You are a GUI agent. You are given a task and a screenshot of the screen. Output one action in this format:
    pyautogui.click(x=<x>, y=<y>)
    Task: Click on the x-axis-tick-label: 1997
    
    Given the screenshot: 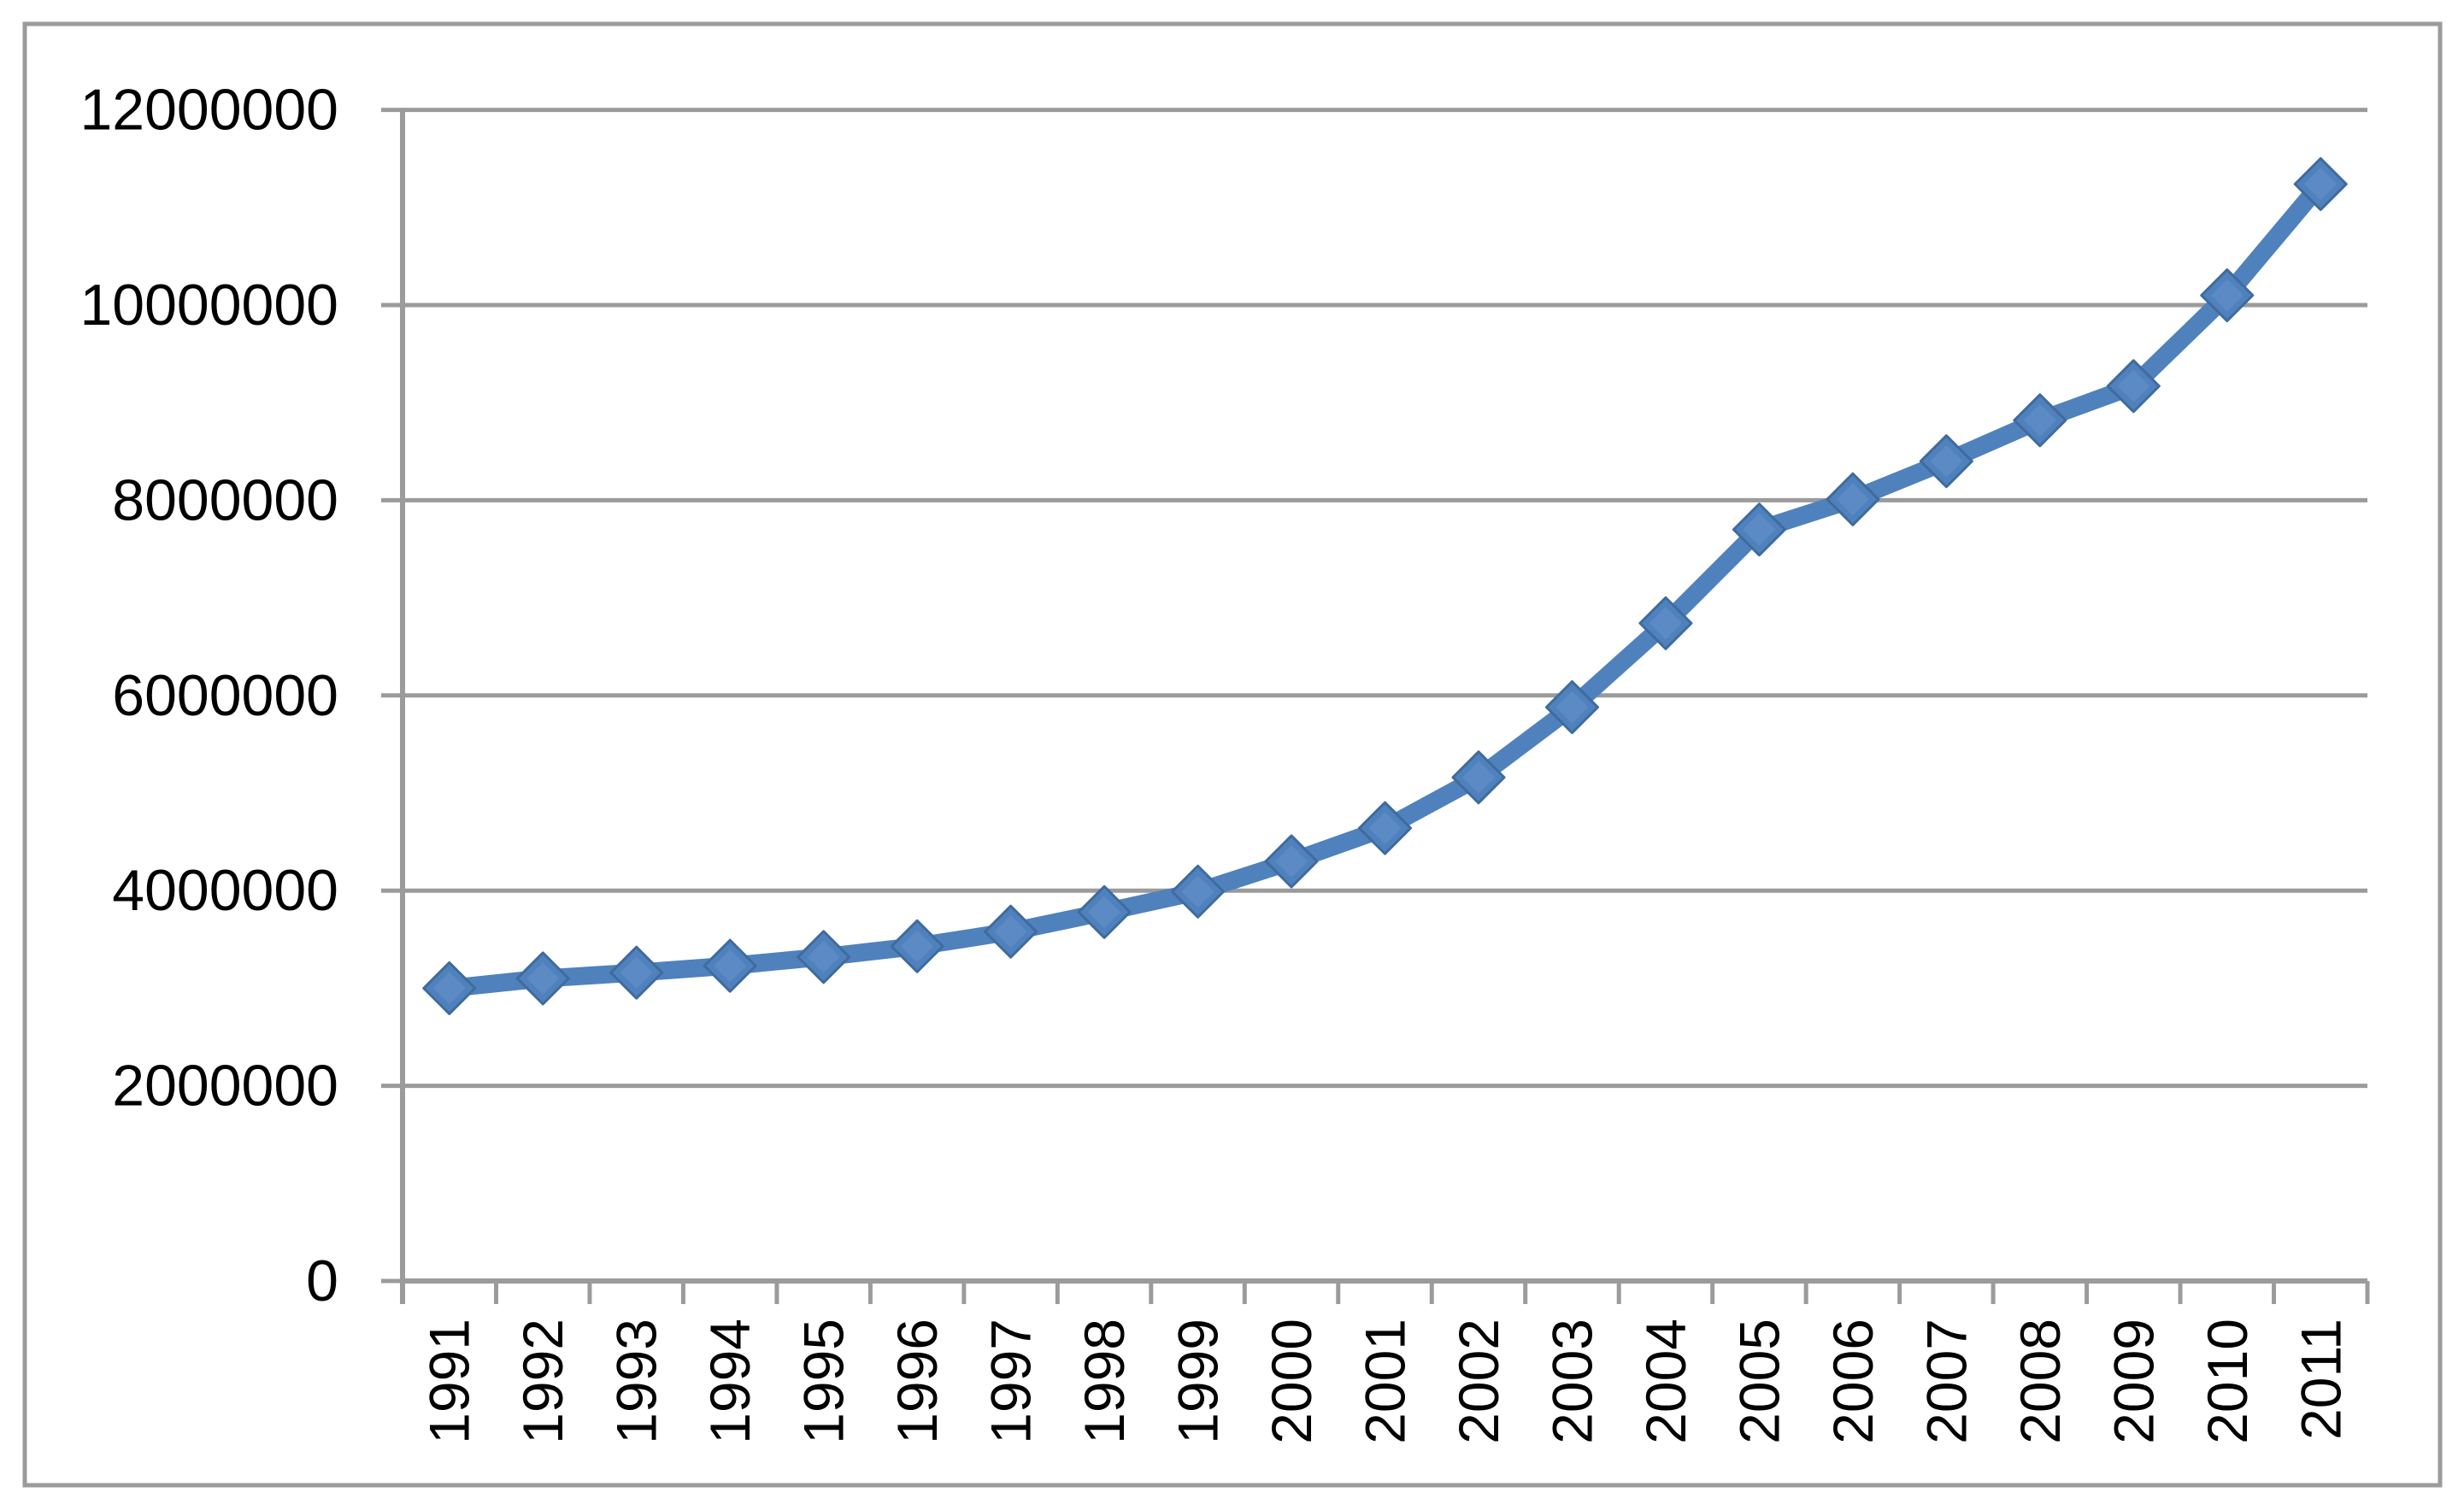 What is the action you would take?
    pyautogui.click(x=1011, y=1381)
    